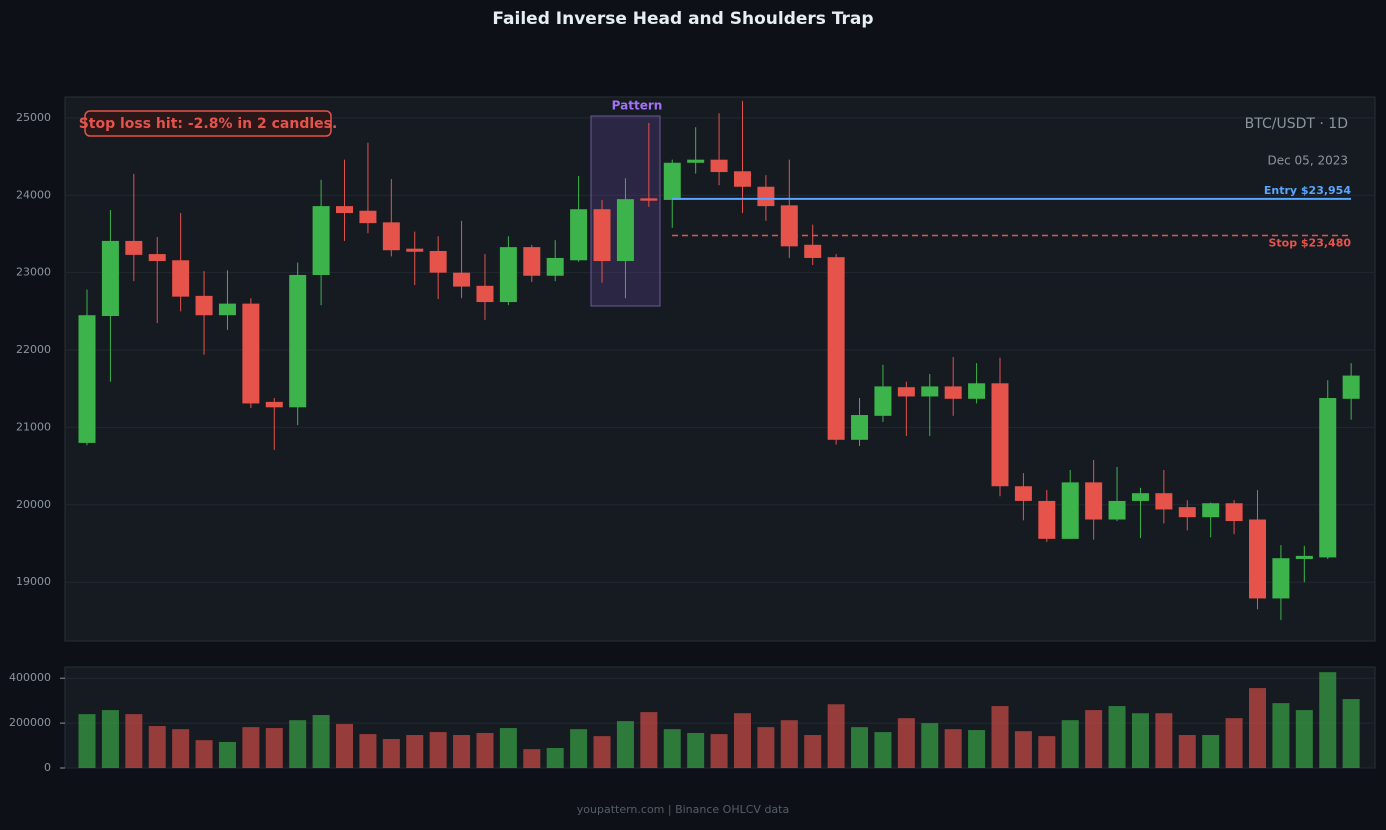  What do you see at coordinates (1308, 161) in the screenshot?
I see `date: Dec 05, 2023` at bounding box center [1308, 161].